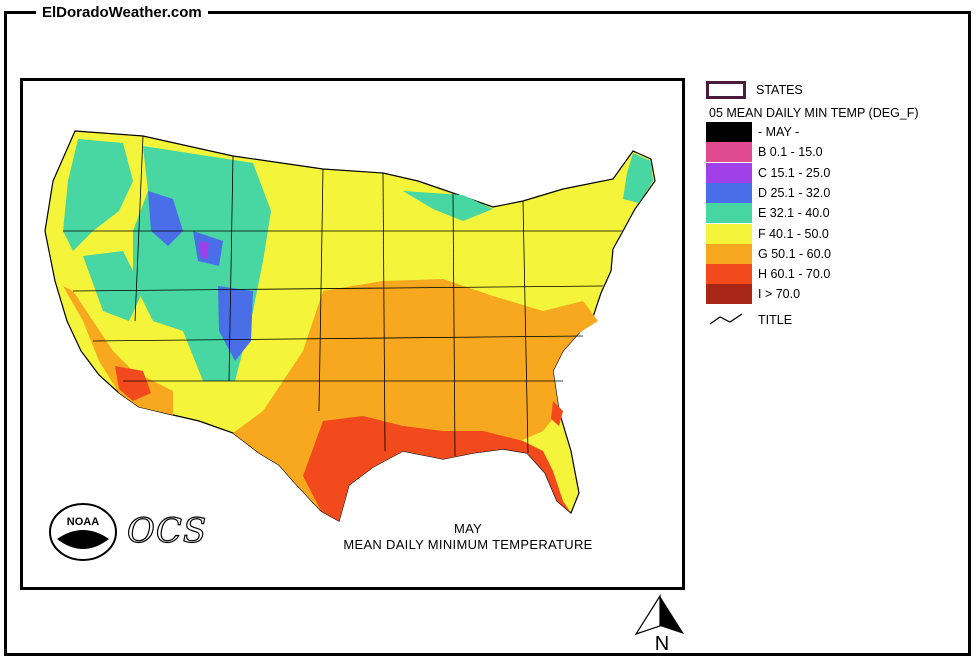  I want to click on legend-title: 05 MEAN DAILY MIN TEMP (DEG_F), so click(814, 113).